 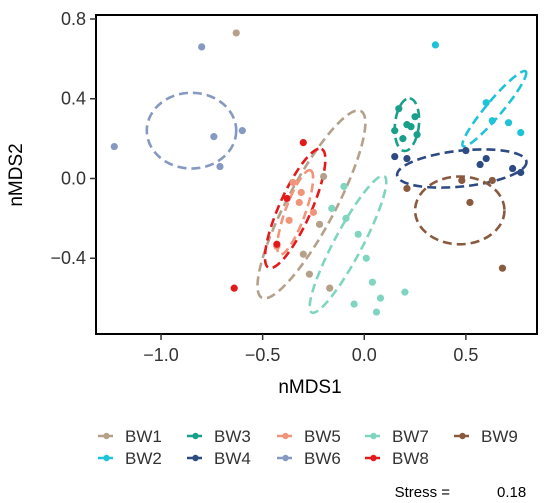 What do you see at coordinates (461, 168) in the screenshot?
I see `ellipse-bw4` at bounding box center [461, 168].